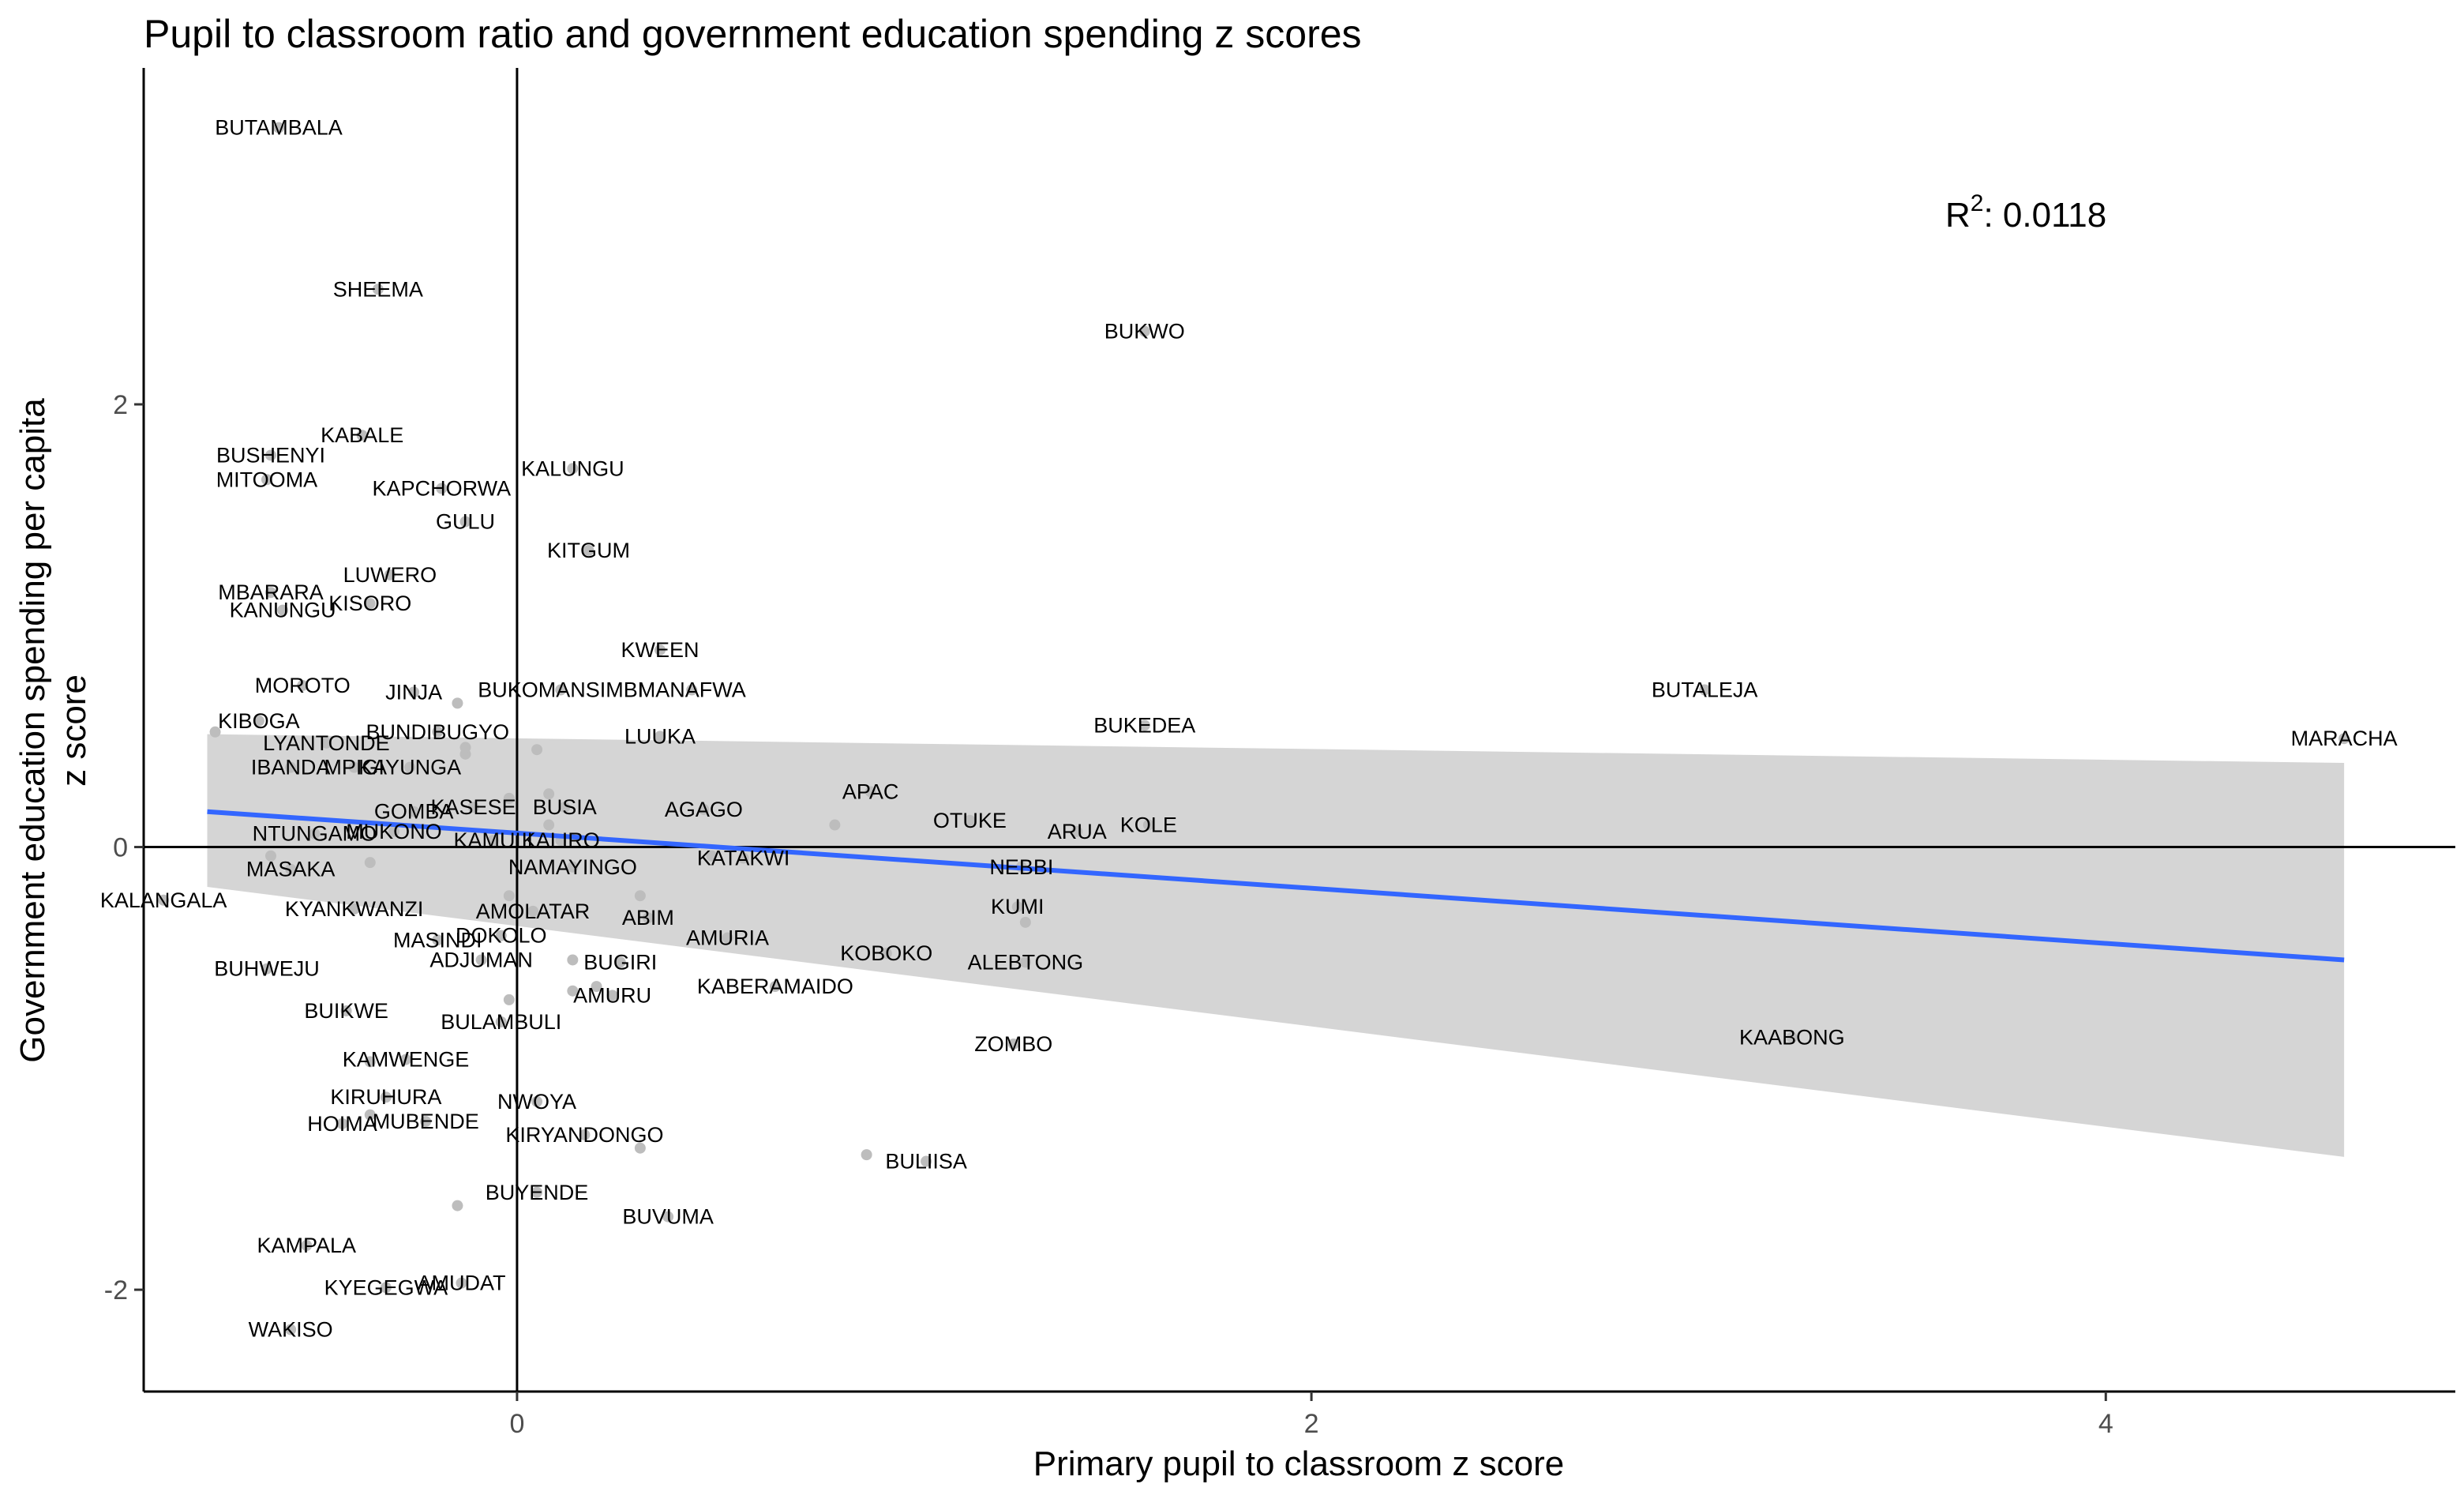  I want to click on point-label: KITGUM, so click(588, 550).